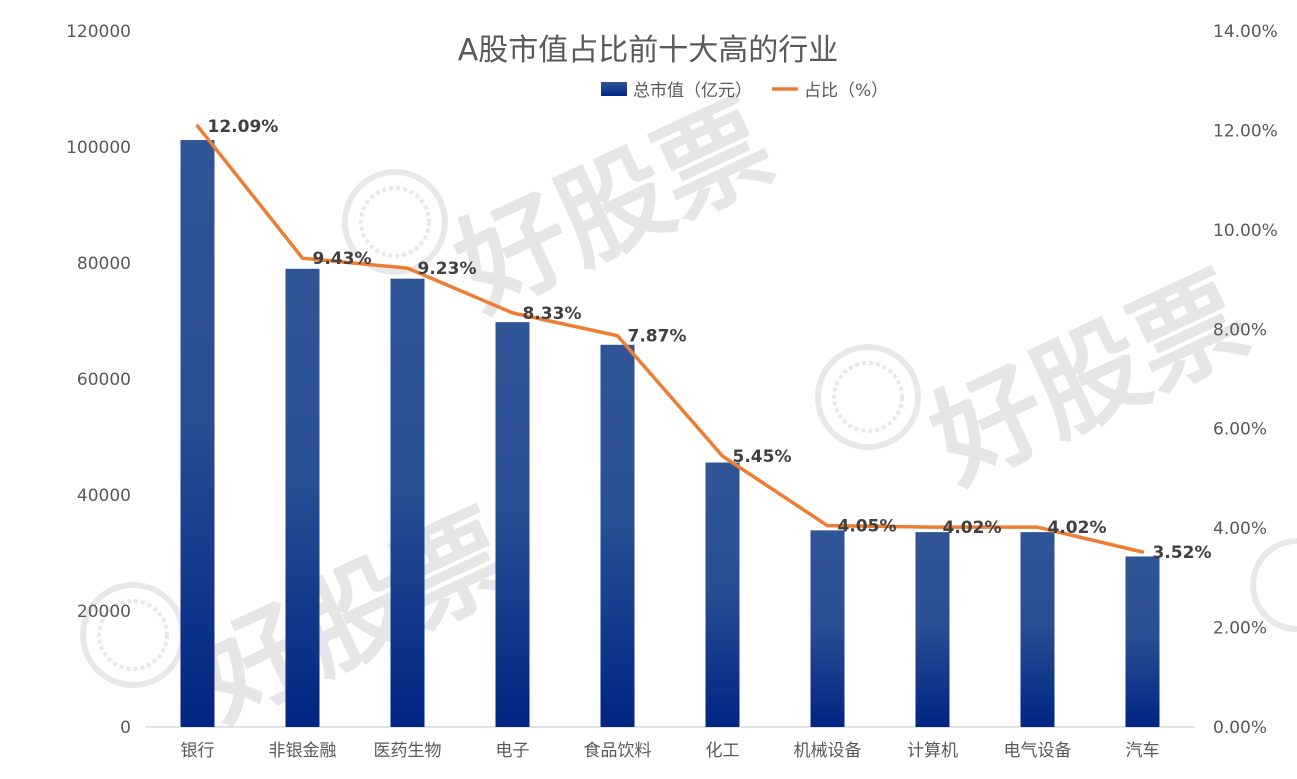 This screenshot has width=1297, height=779. What do you see at coordinates (692, 91) in the screenshot?
I see `legend-bar-label: 总市值（亿元）` at bounding box center [692, 91].